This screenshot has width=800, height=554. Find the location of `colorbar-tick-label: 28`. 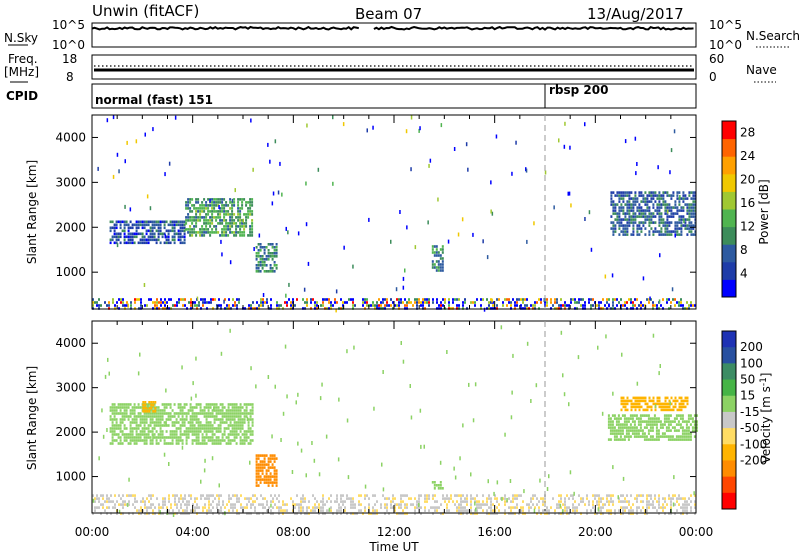

colorbar-tick-label: 28 is located at coordinates (747, 133).